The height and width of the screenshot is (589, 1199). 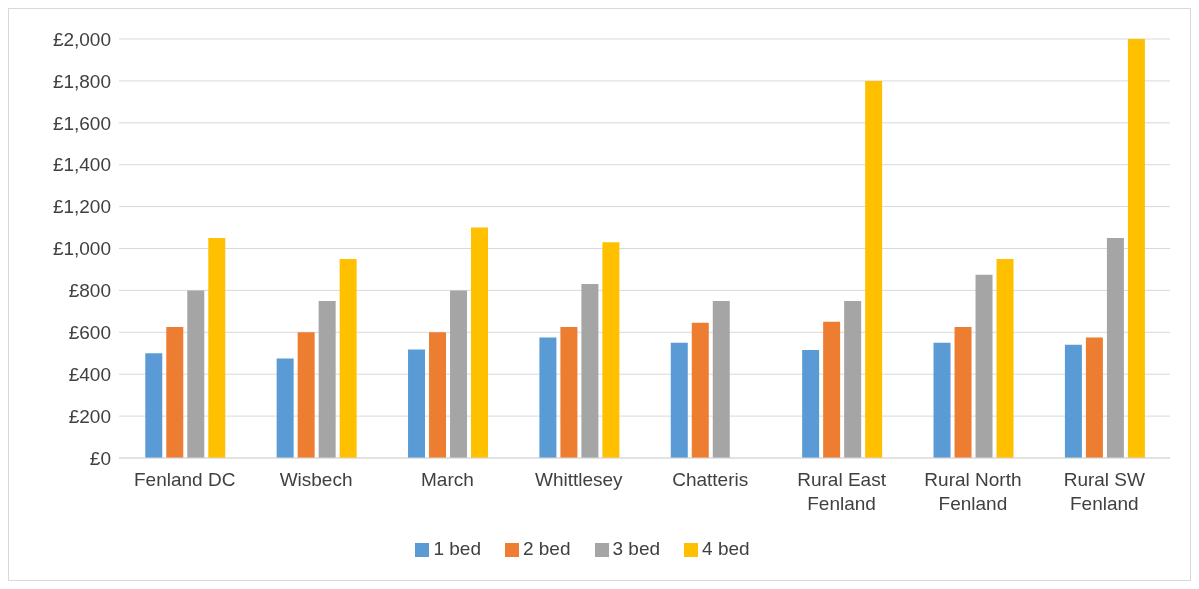 What do you see at coordinates (89, 374) in the screenshot?
I see `y-tick-label: £400` at bounding box center [89, 374].